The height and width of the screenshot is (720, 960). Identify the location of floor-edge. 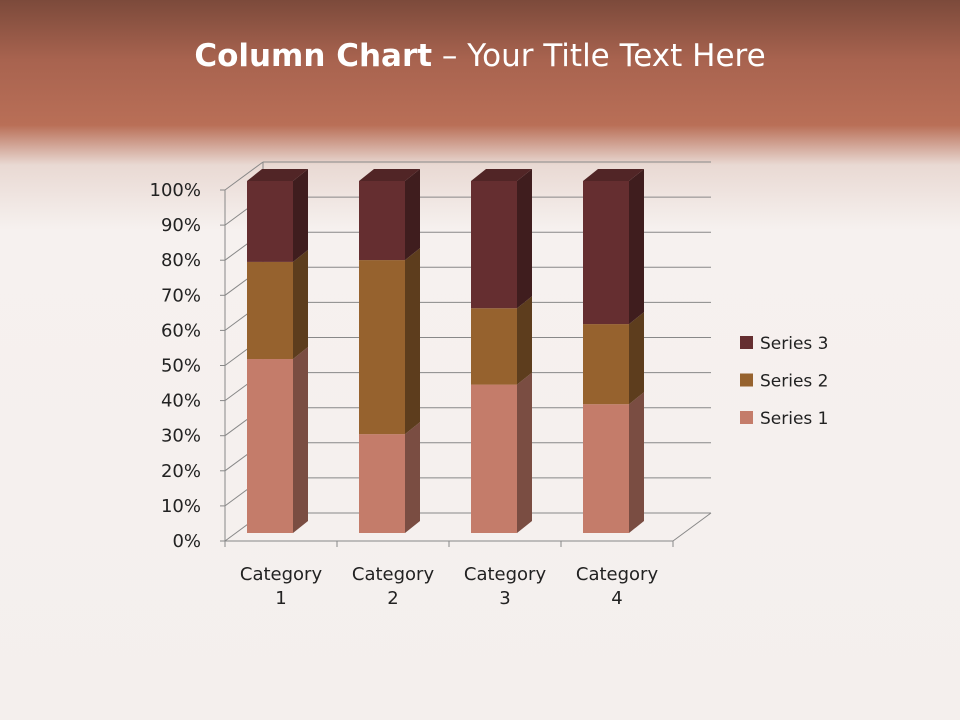
(692, 527).